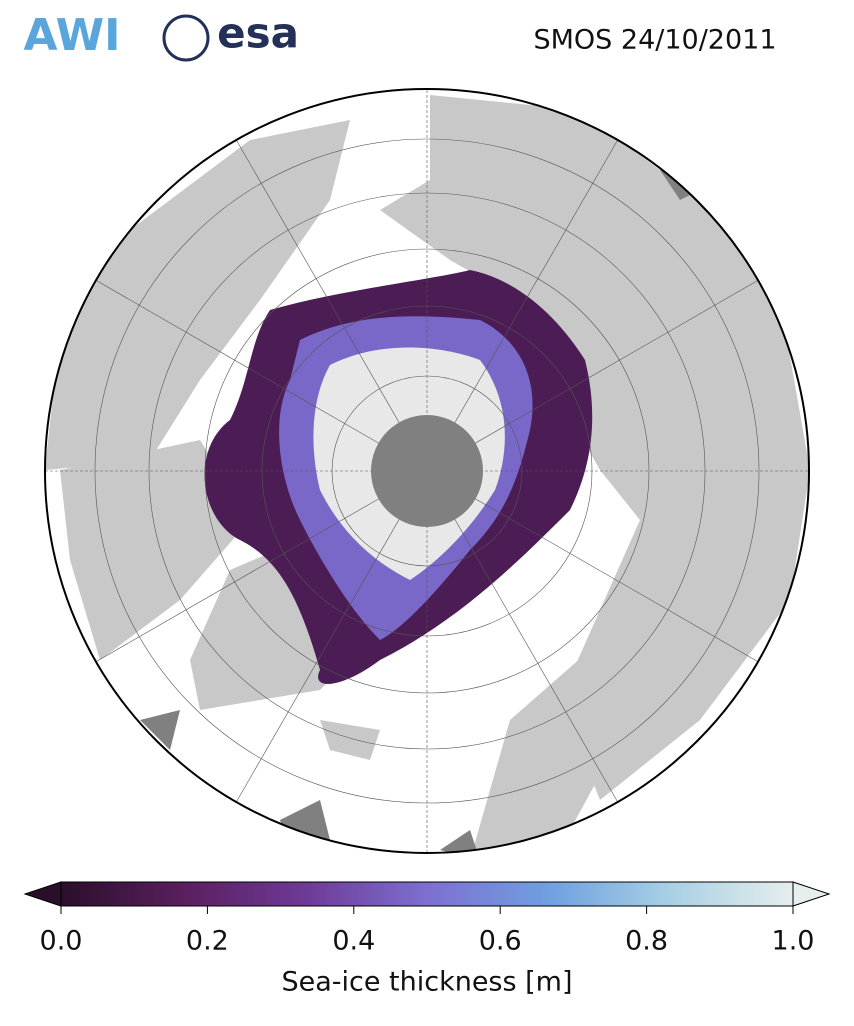 The height and width of the screenshot is (1026, 854). I want to click on map-title: SMOS 24/10/2011, so click(654, 40).